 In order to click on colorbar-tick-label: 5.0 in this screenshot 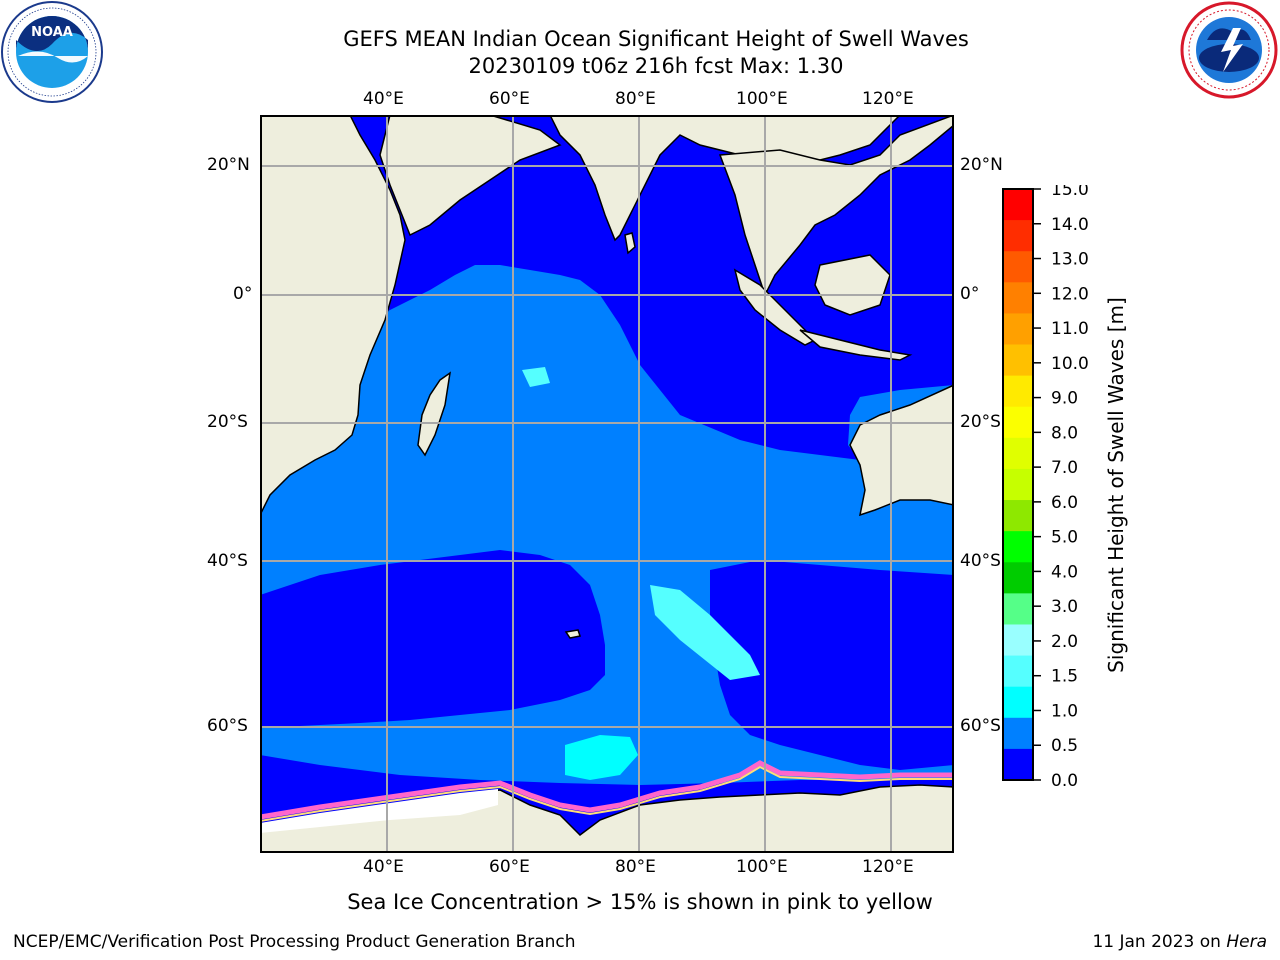, I will do `click(1064, 538)`.